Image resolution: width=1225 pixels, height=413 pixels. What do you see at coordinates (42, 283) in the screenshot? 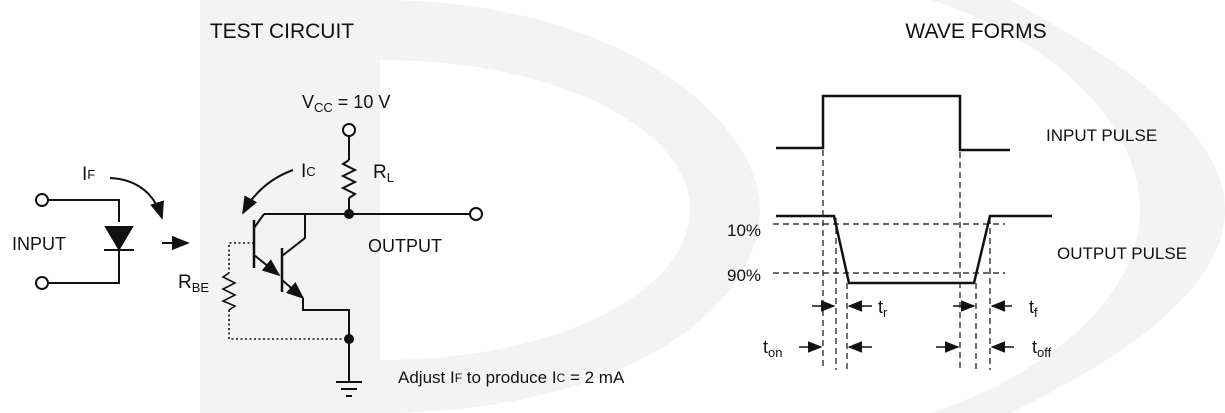
I see `input-terminal-bottom` at bounding box center [42, 283].